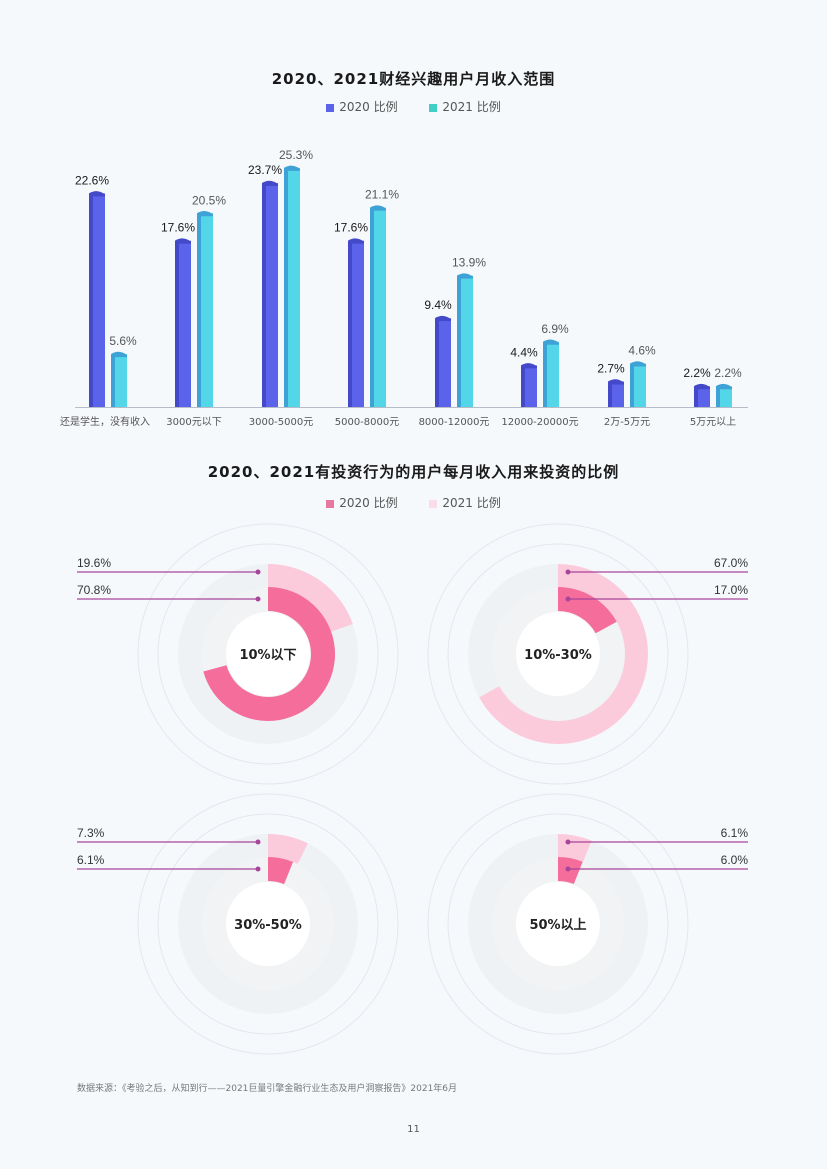 The height and width of the screenshot is (1169, 827). What do you see at coordinates (735, 833) in the screenshot?
I see `donut-outer-value: 6.1%` at bounding box center [735, 833].